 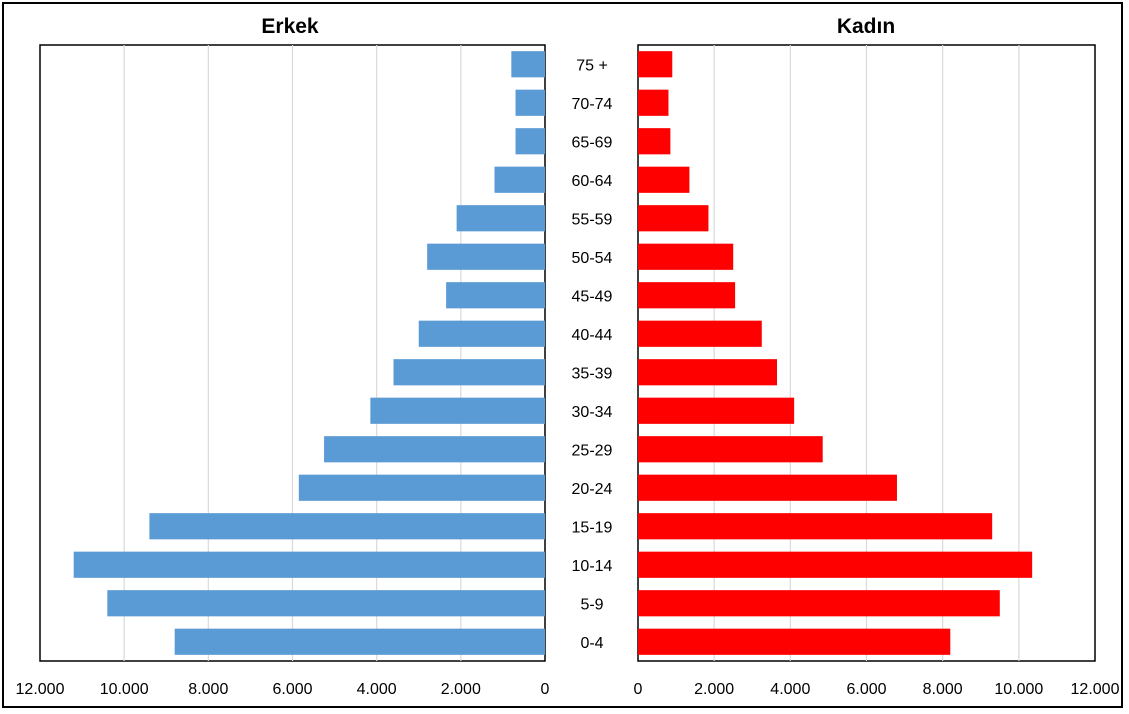 I want to click on male-x-tick-label: 8.000, so click(x=208, y=689).